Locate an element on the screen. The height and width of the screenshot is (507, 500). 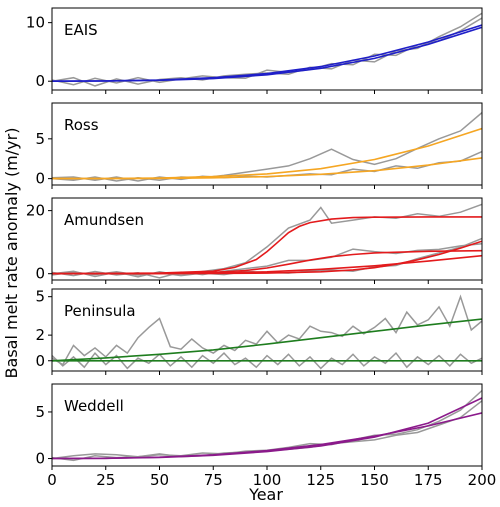
x-tick-label: 150 is located at coordinates (374, 480).